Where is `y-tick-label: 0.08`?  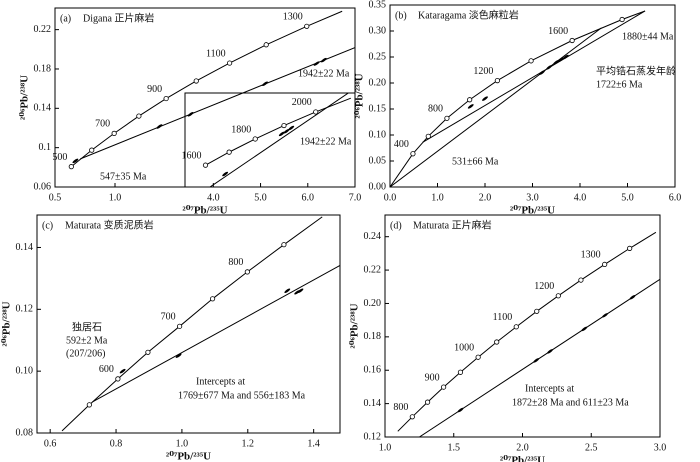
y-tick-label: 0.08 is located at coordinates (25, 432).